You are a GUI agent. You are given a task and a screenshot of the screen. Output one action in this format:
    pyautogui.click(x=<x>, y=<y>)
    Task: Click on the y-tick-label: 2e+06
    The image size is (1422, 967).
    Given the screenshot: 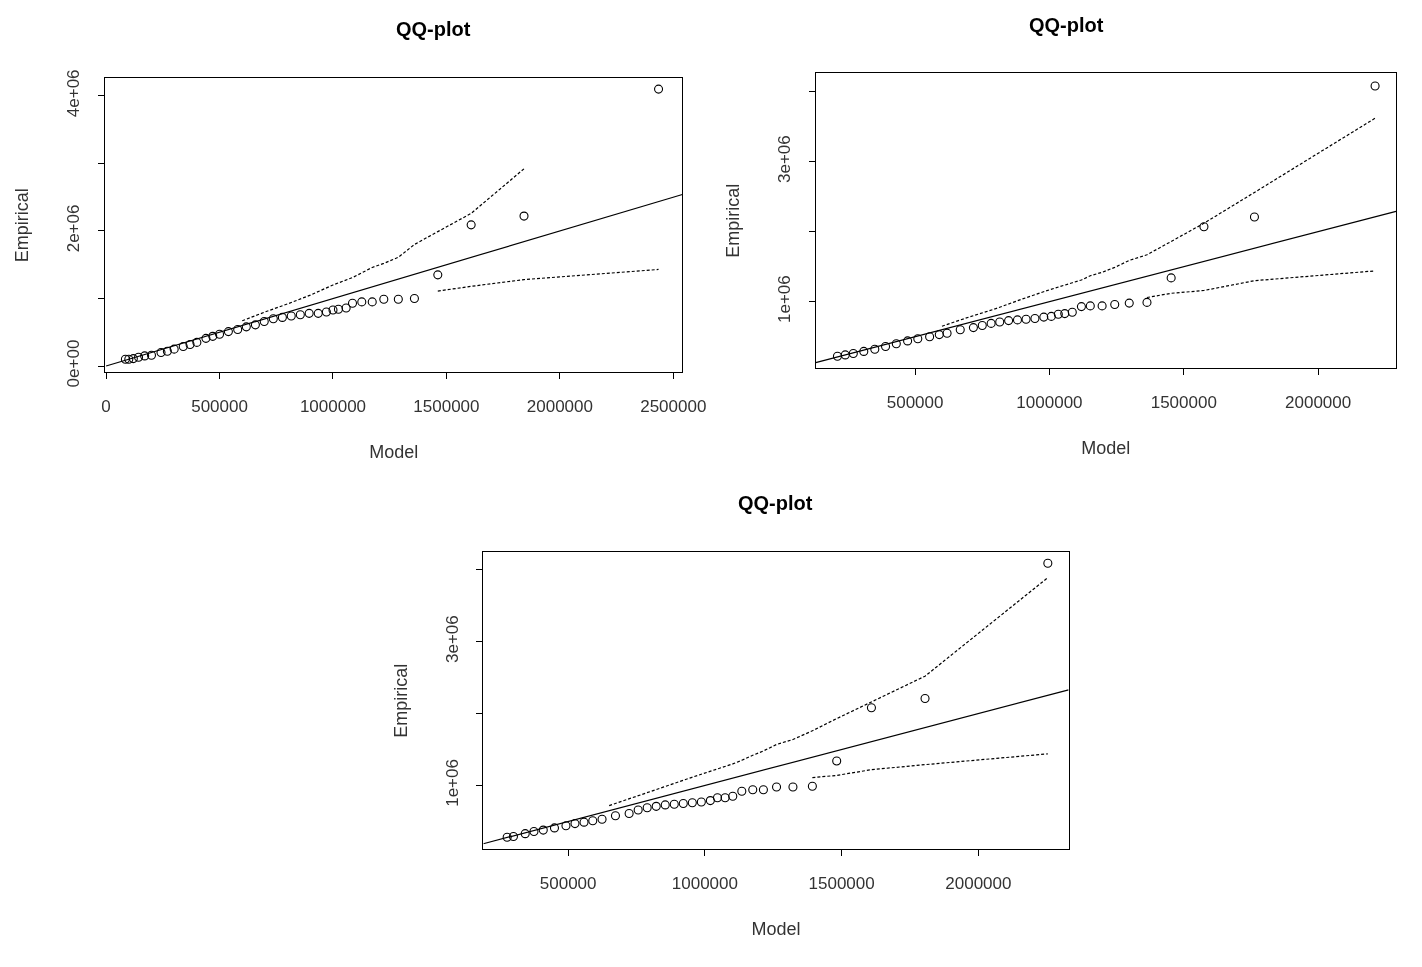 What is the action you would take?
    pyautogui.click(x=74, y=228)
    